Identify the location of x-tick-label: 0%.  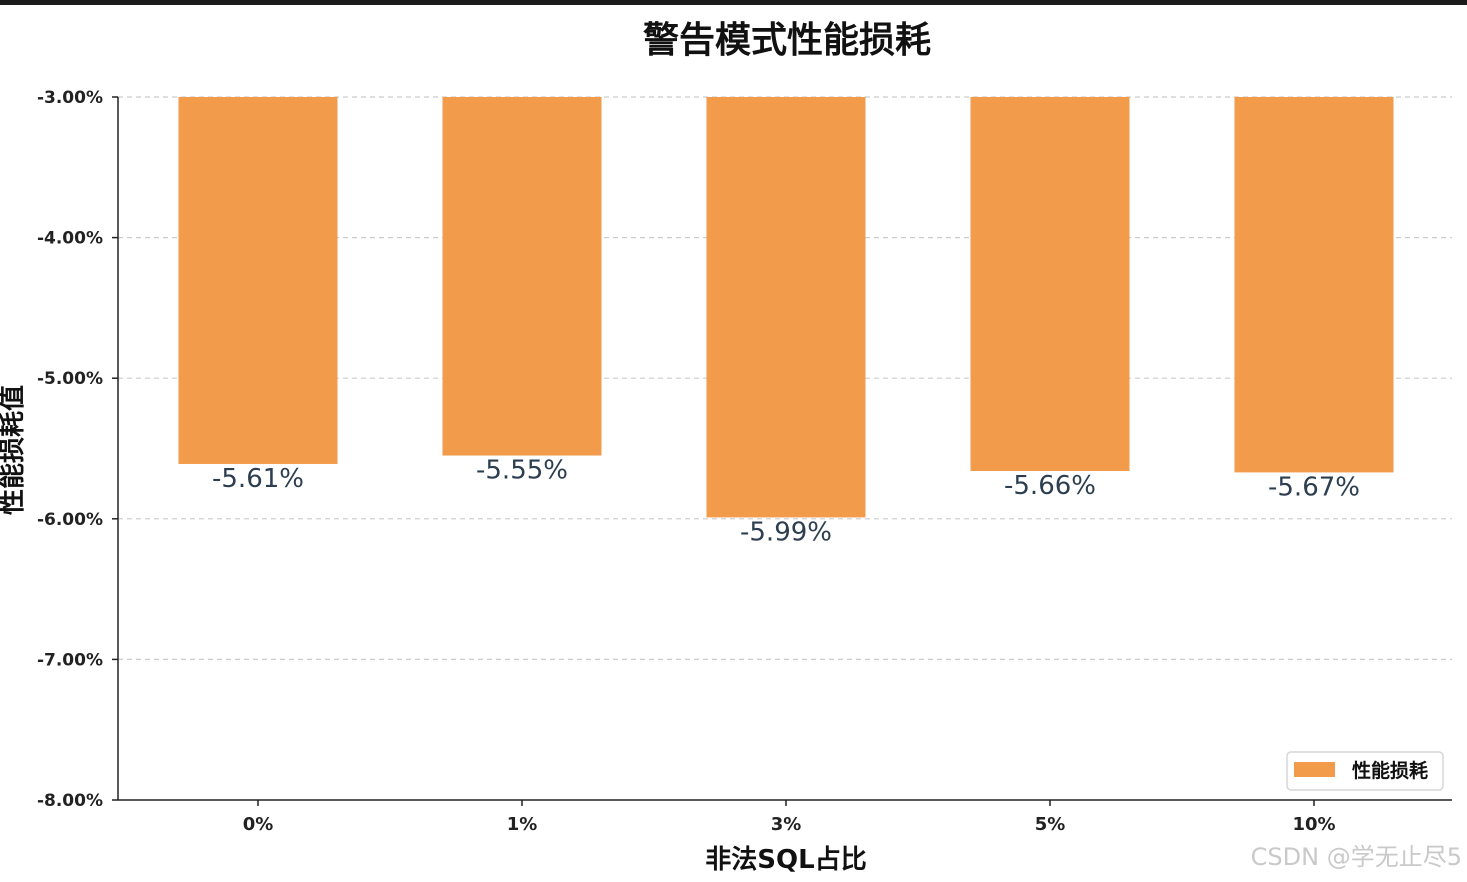
(258, 824).